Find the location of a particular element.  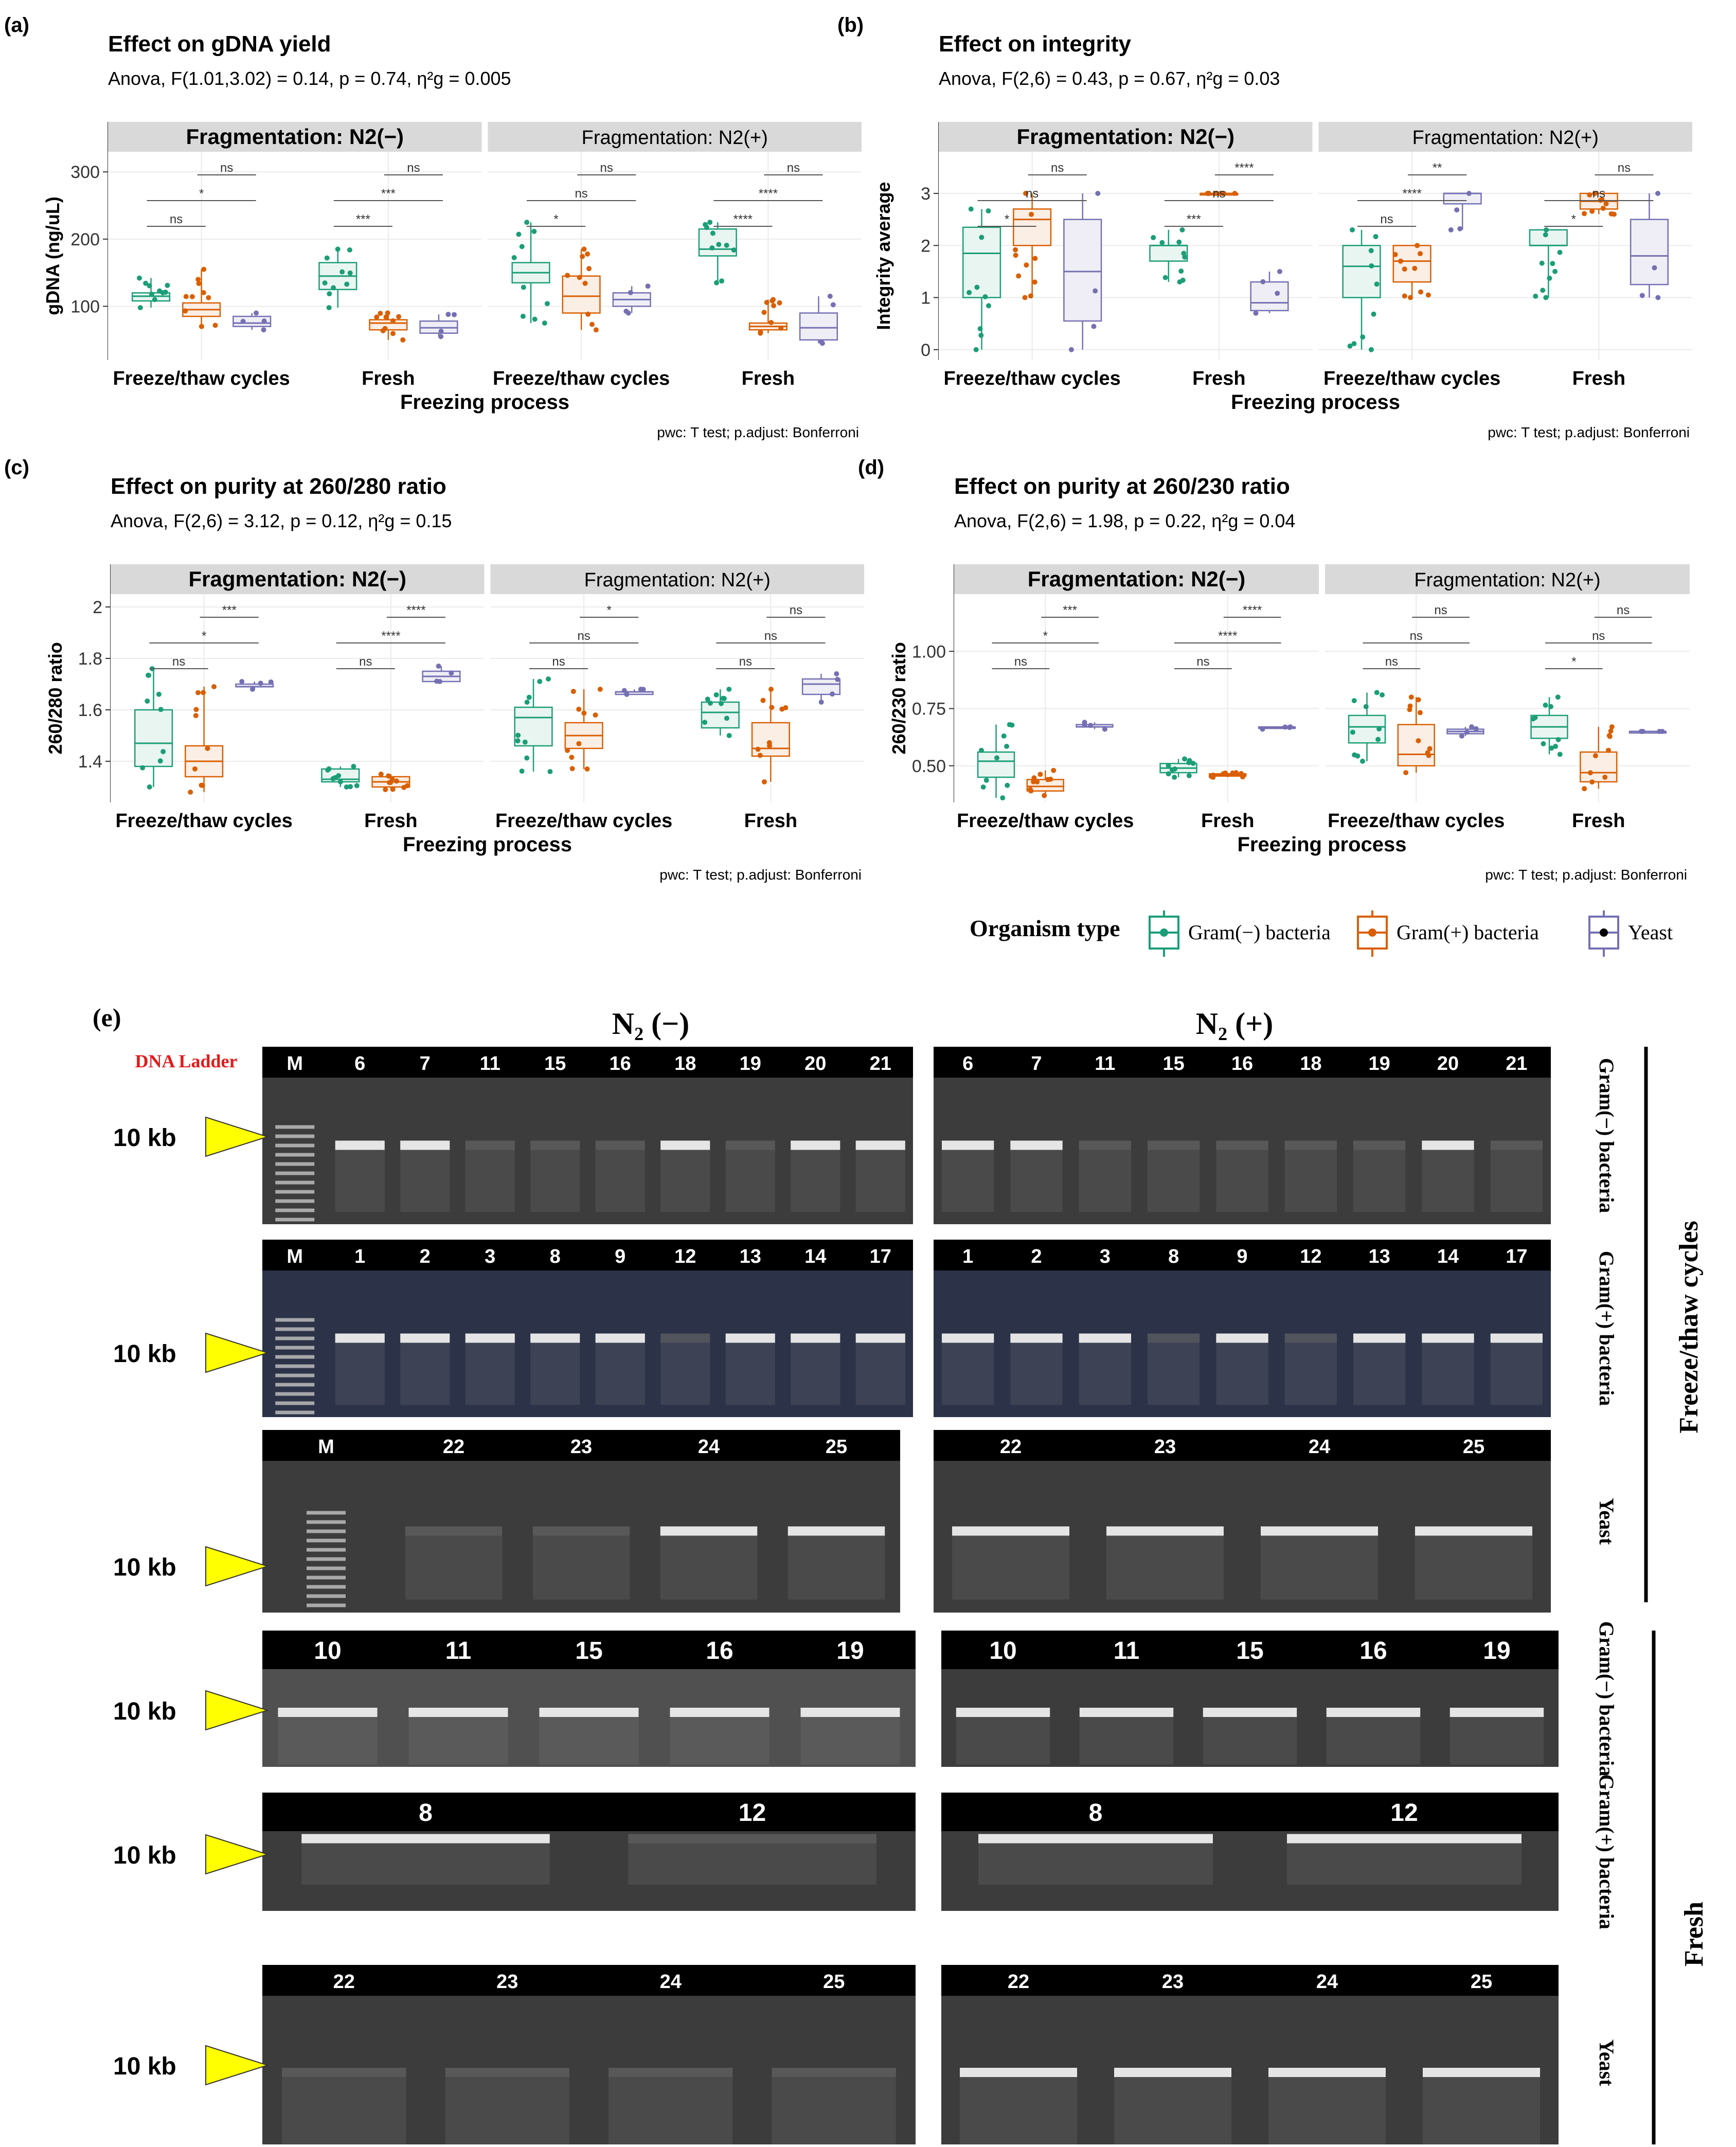

significance-label: *** is located at coordinates (1194, 219).